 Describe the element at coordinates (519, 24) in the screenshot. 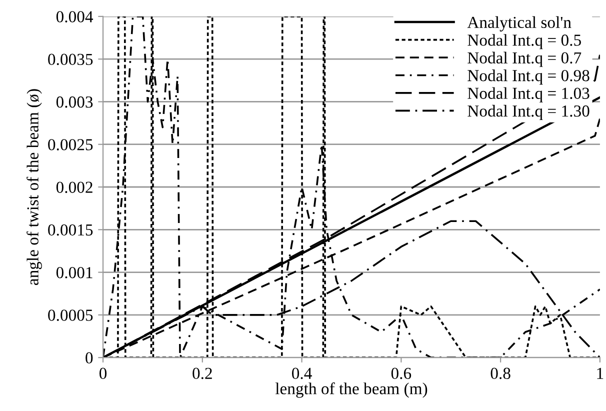

I see `legend-label: Analytical sol'n` at that location.